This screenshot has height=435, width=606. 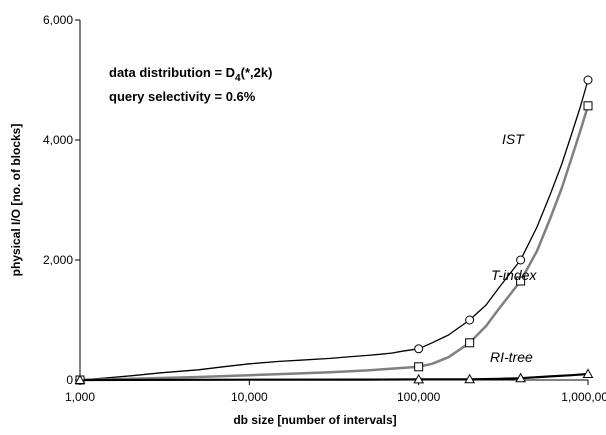 I want to click on y-axis-title: physical I/O [no. of blocks], so click(x=16, y=200).